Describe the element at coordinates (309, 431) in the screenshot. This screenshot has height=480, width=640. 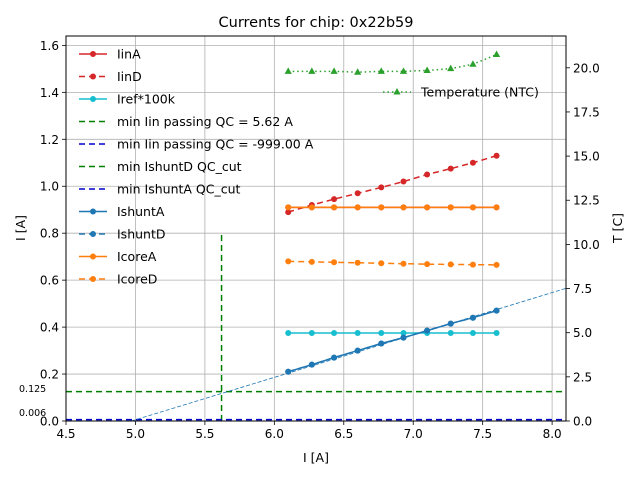
I see `x-axis-ticks: 4.5 5.0 5.5 6.0 6.5 7.0 7.5 8.0` at that location.